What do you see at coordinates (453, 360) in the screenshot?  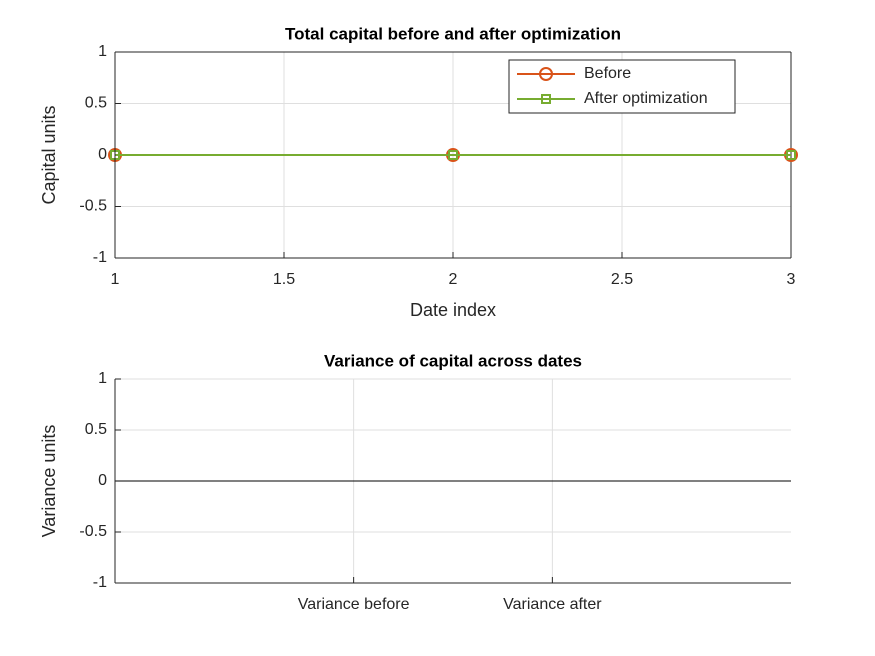 I see `chart-title: Variance of capital across dates` at bounding box center [453, 360].